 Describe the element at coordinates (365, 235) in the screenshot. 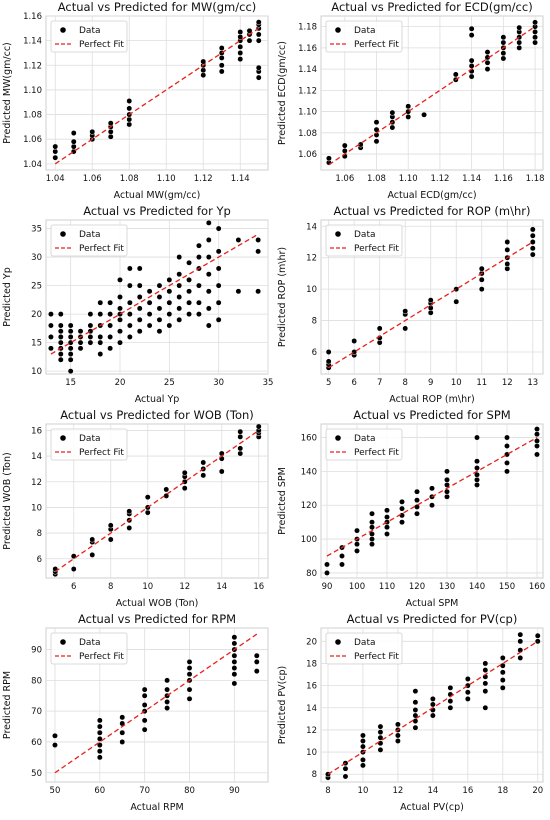

I see `legend-data-label: Data` at that location.